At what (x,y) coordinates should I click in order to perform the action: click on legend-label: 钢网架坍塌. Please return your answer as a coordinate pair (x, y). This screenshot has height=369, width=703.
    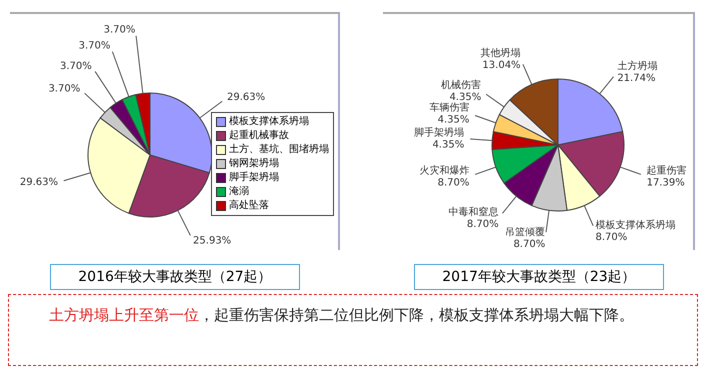
    Looking at the image, I should click on (254, 164).